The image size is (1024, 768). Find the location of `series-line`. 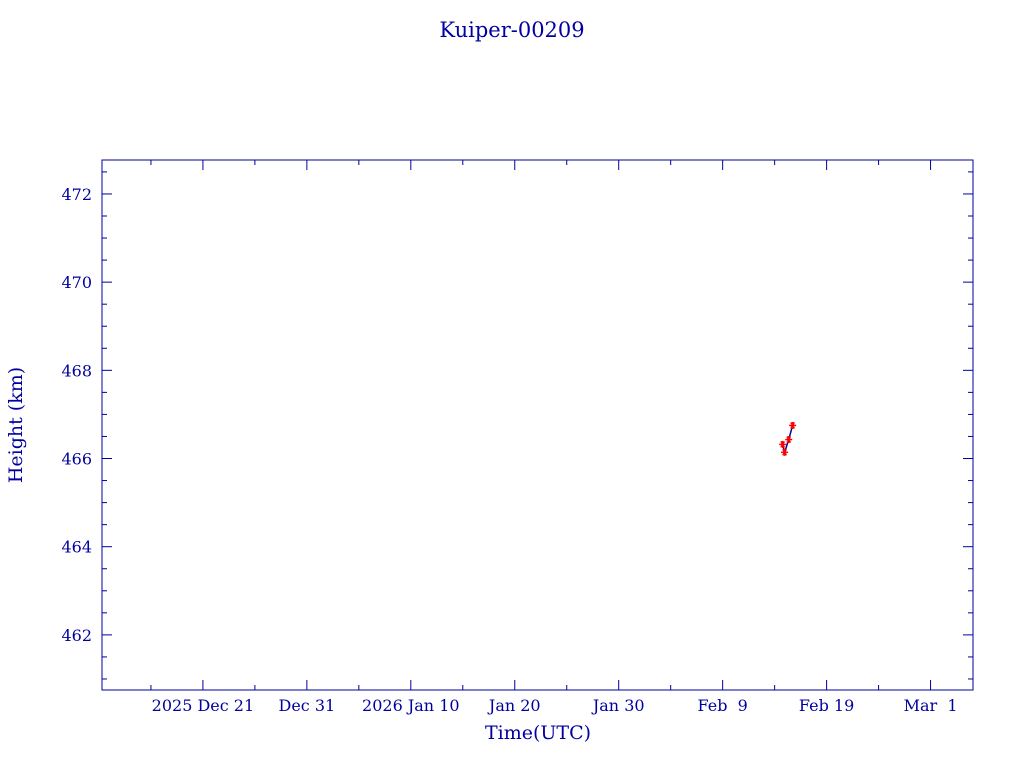

series-line is located at coordinates (787, 440).